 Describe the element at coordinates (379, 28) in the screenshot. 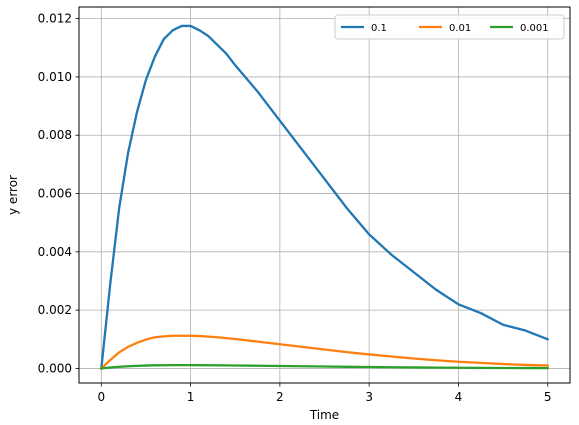

I see `legend-label-0: 0.1` at that location.